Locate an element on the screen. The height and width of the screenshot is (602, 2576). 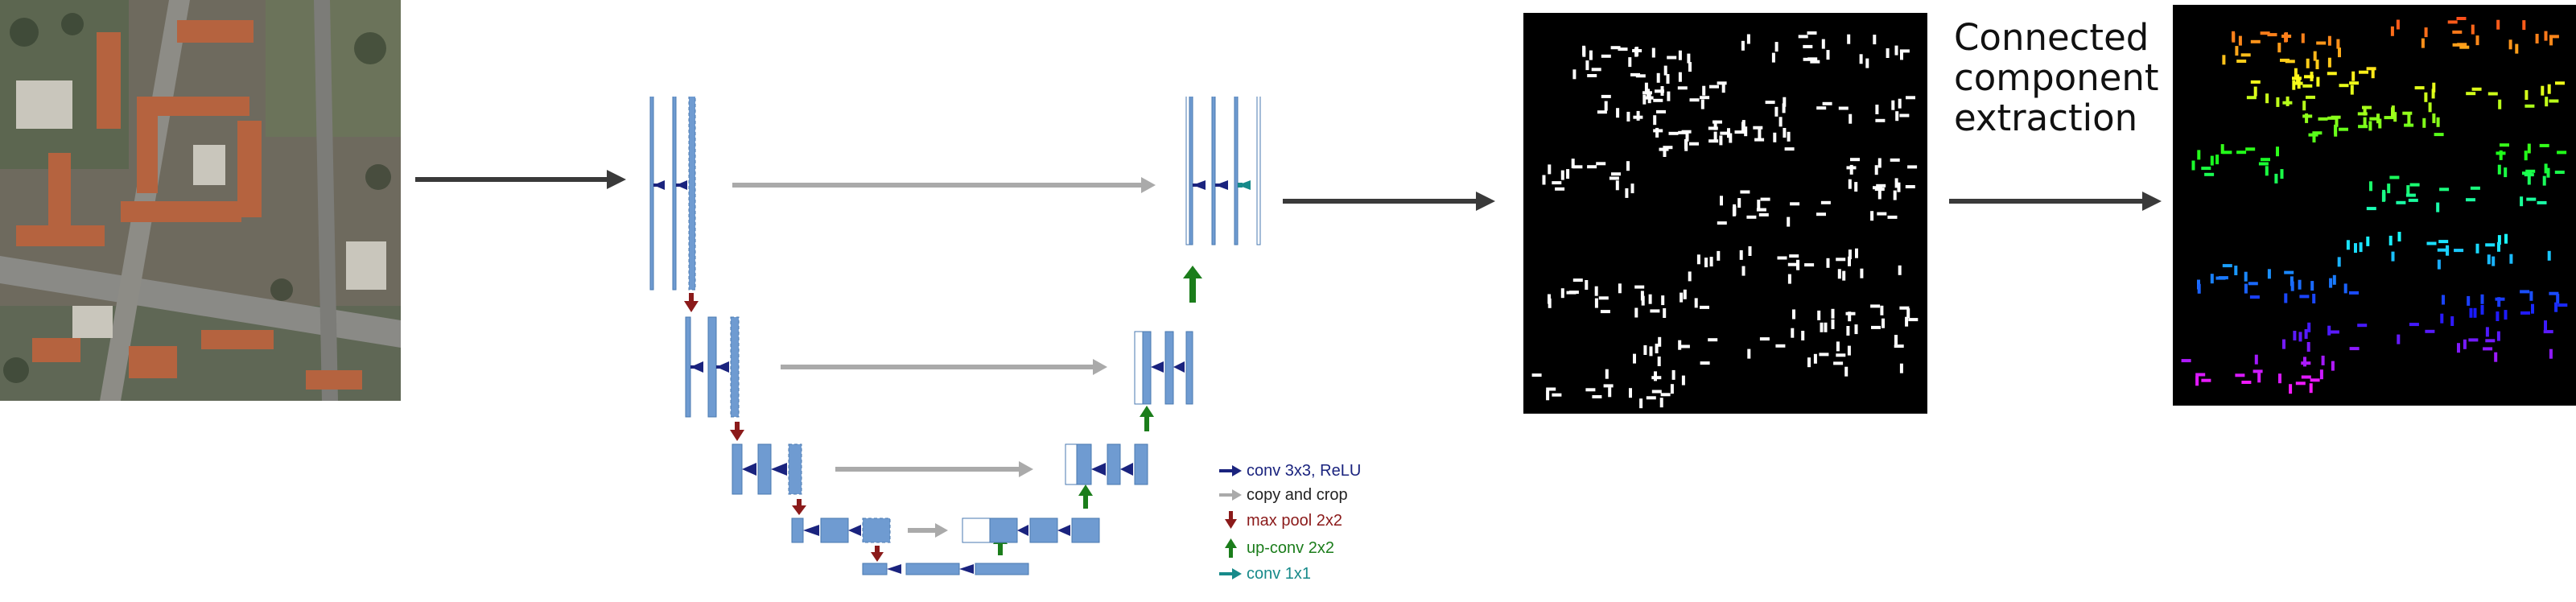
legend-item-upconv: up-conv 2x2 is located at coordinates (1315, 548).